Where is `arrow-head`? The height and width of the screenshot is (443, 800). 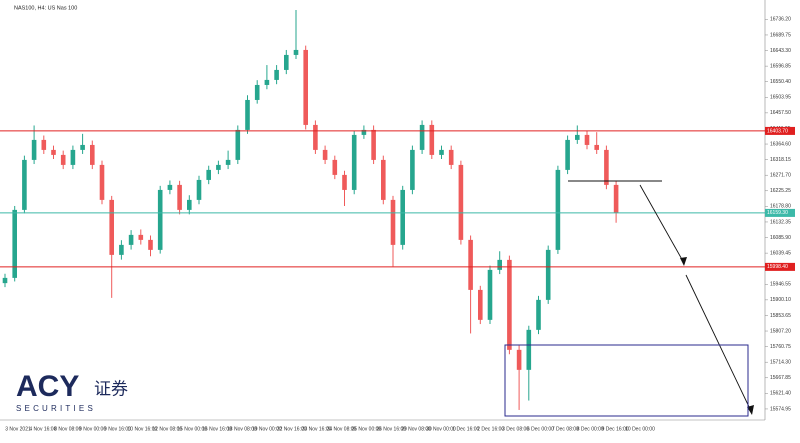
arrow-head is located at coordinates (683, 261).